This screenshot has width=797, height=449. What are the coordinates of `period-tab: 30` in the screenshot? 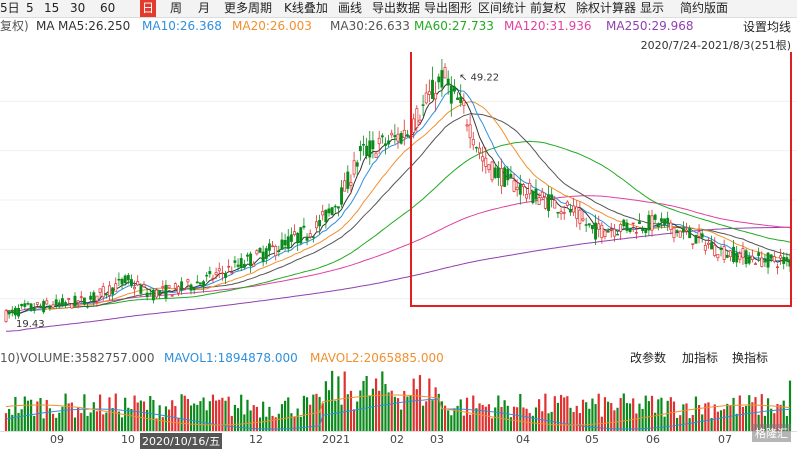 It's located at (78, 8).